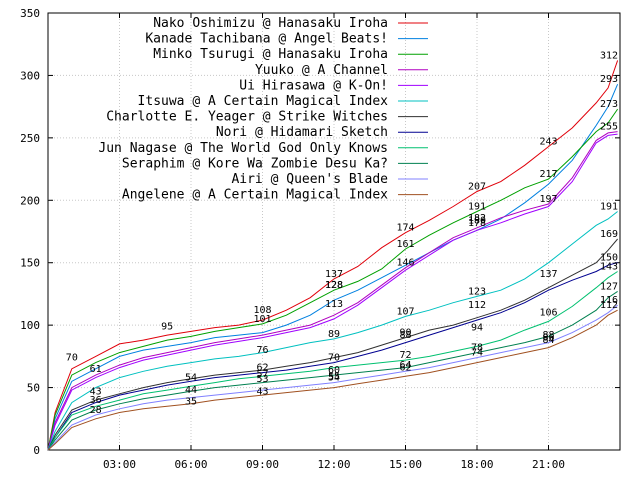 Image resolution: width=640 pixels, height=480 pixels. I want to click on x-tick-label: 09:00, so click(262, 464).